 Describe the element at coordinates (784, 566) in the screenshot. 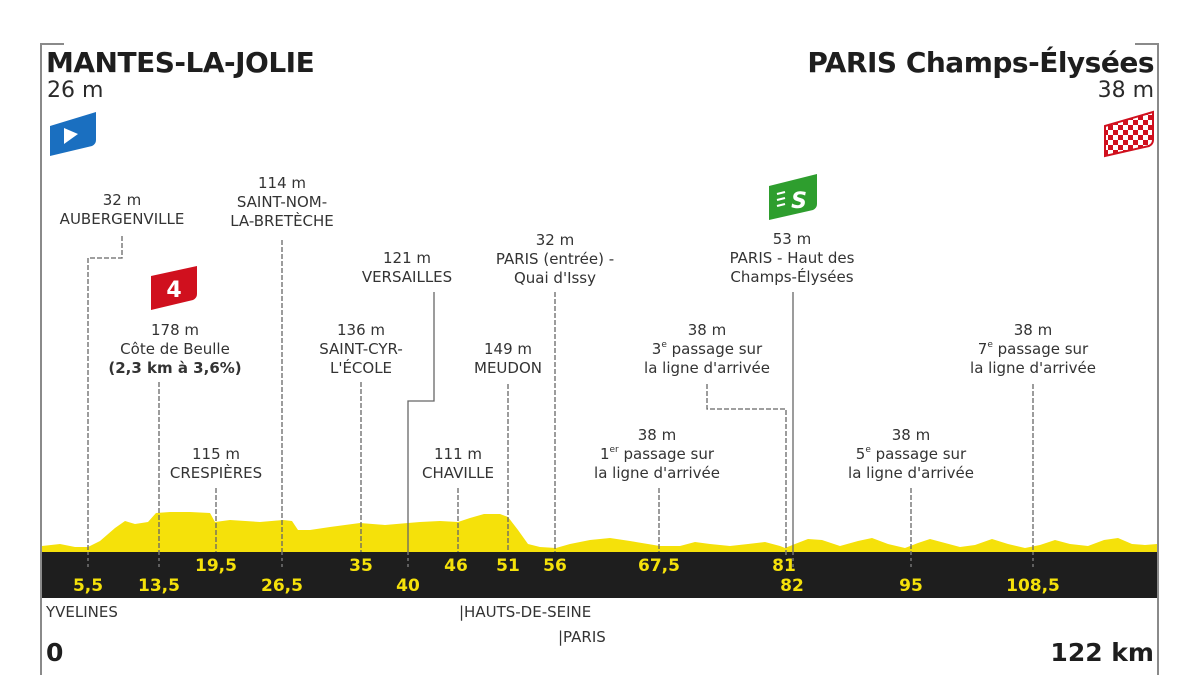

I see `km-marker: 81` at that location.